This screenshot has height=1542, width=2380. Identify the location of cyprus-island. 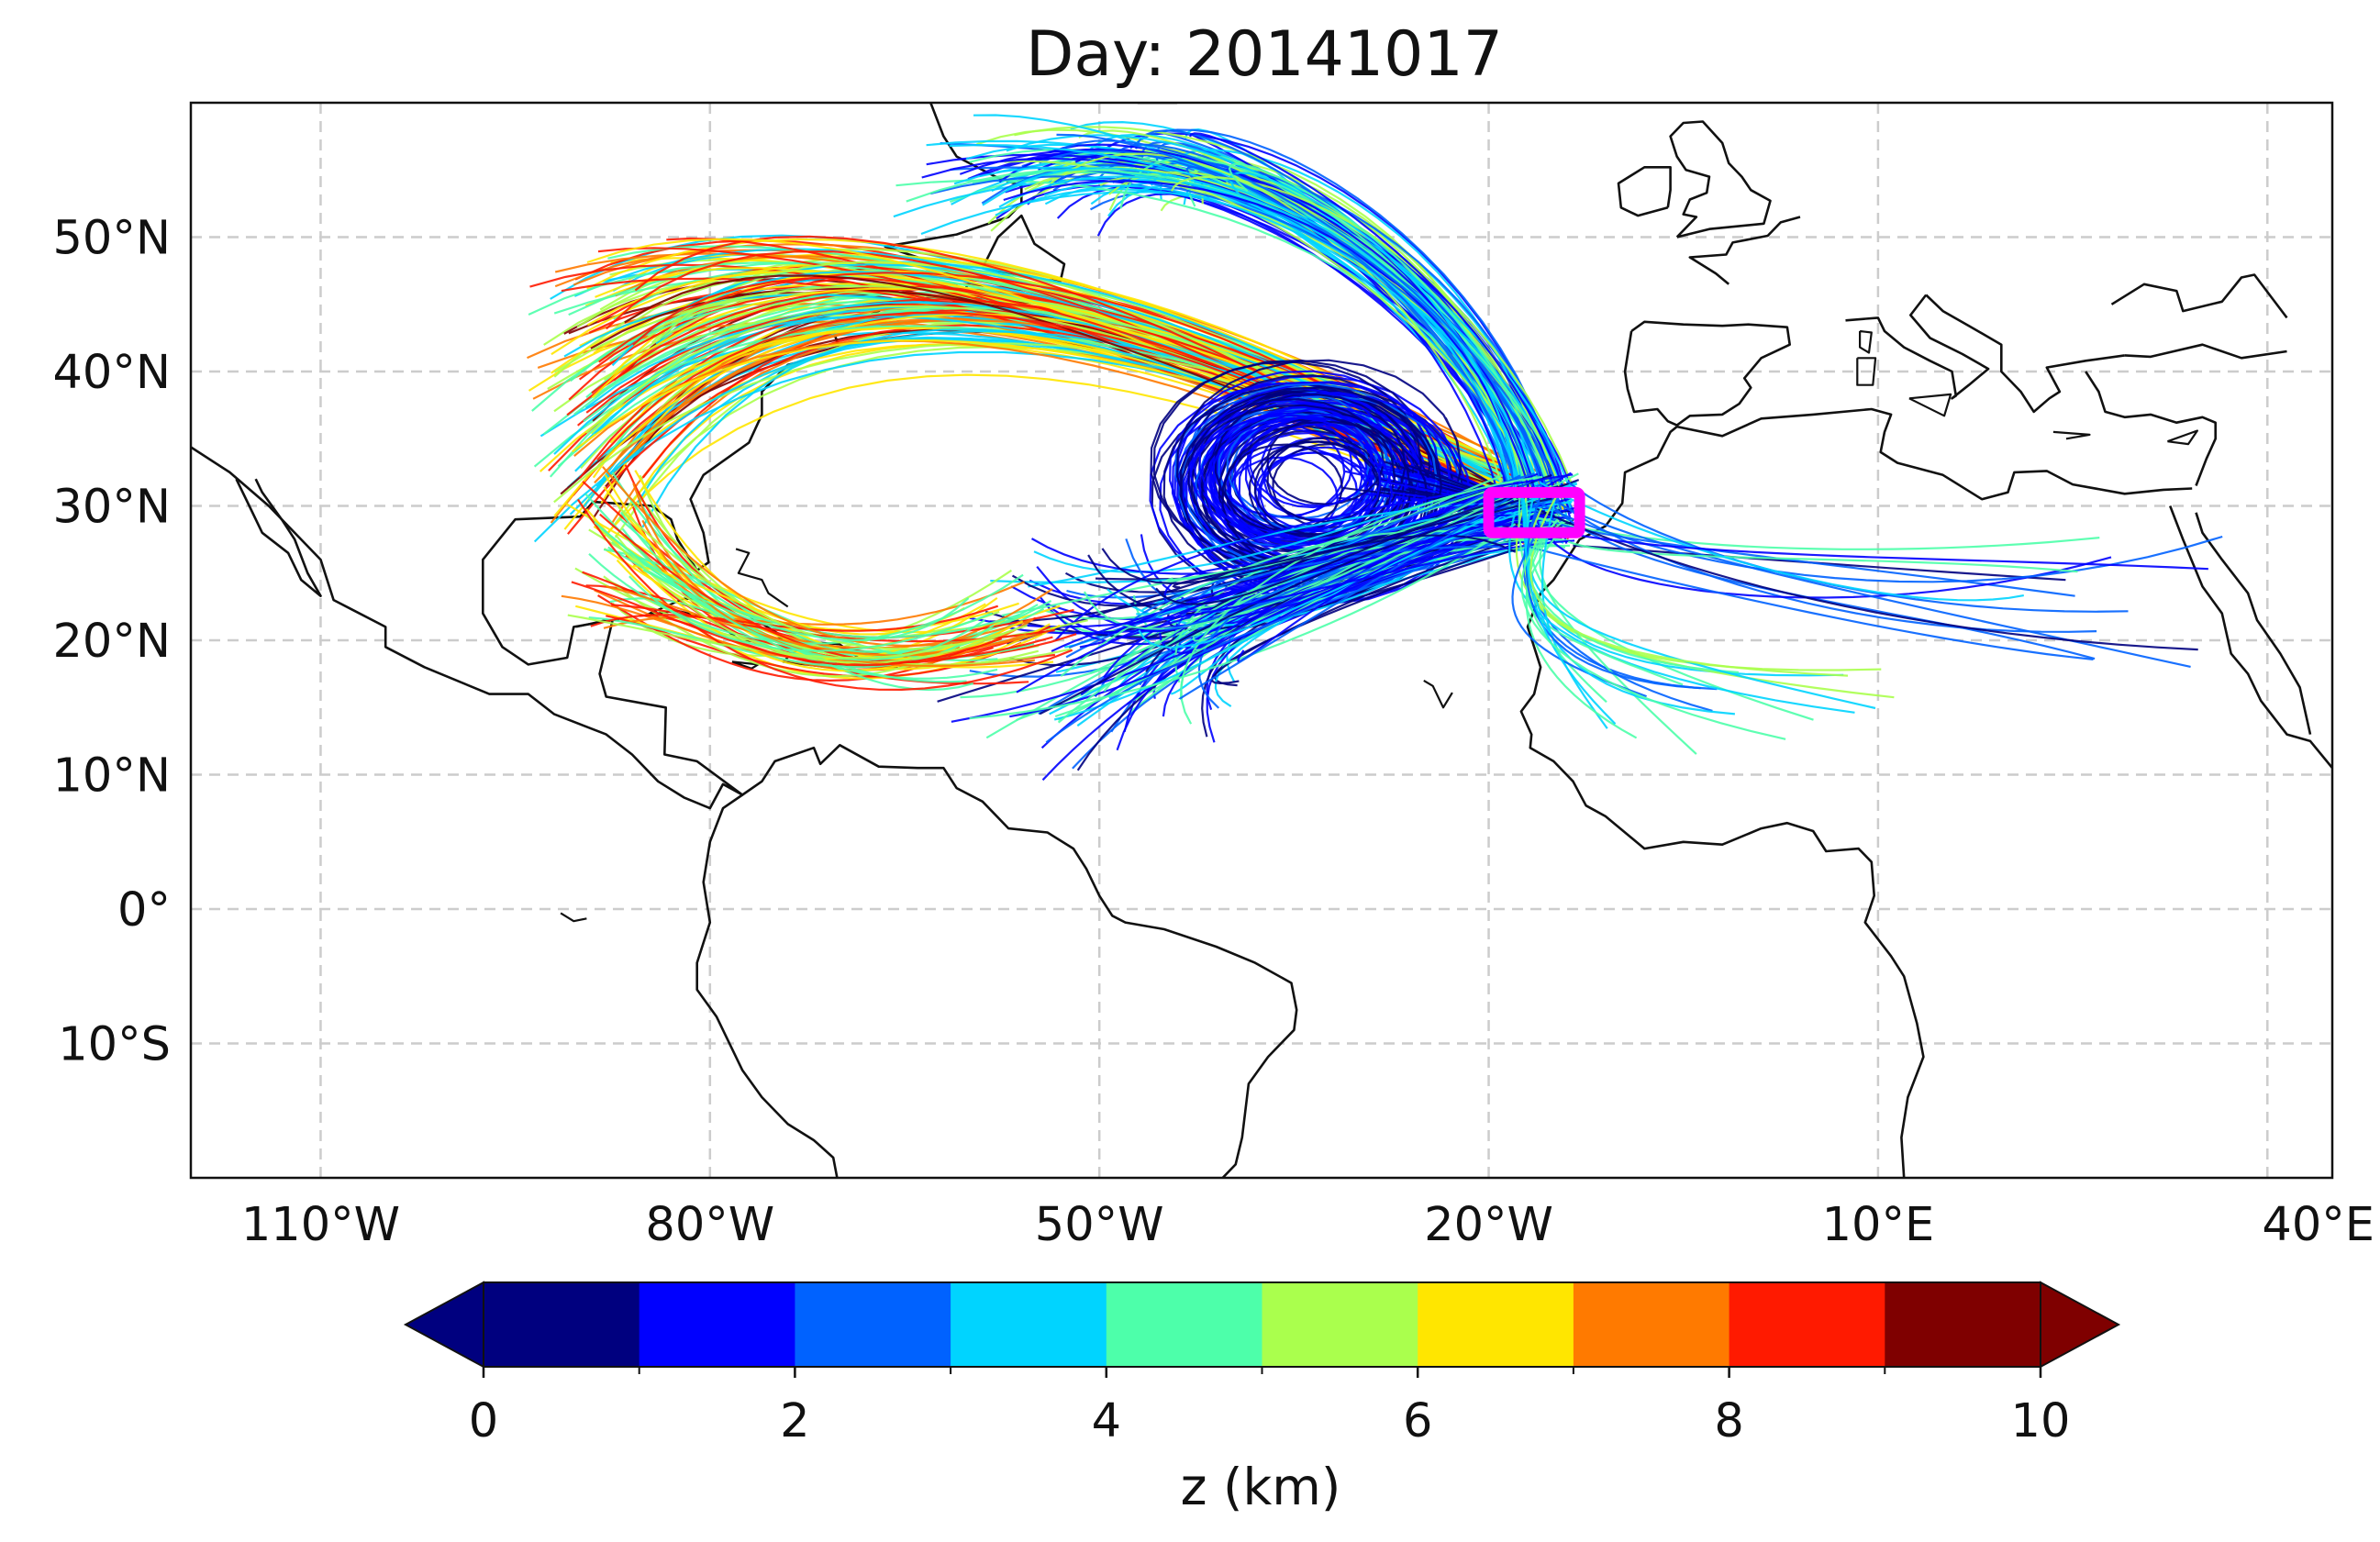
(2182, 437).